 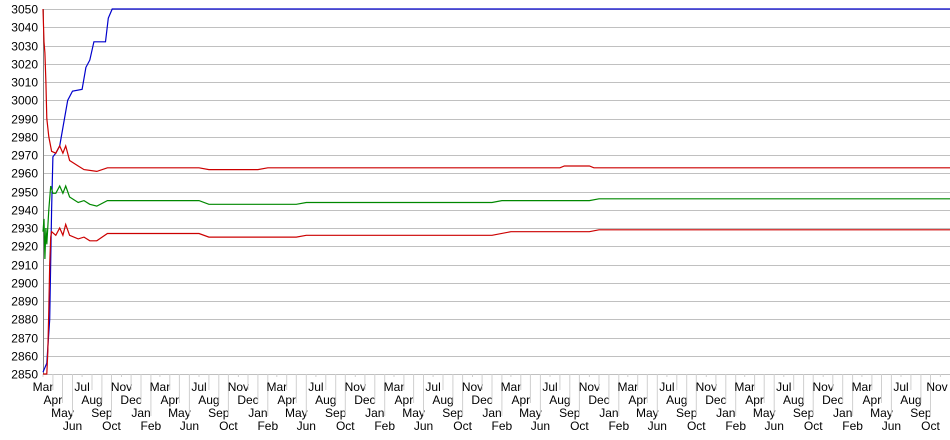 What do you see at coordinates (24, 83) in the screenshot?
I see `y-tick-label: 3010` at bounding box center [24, 83].